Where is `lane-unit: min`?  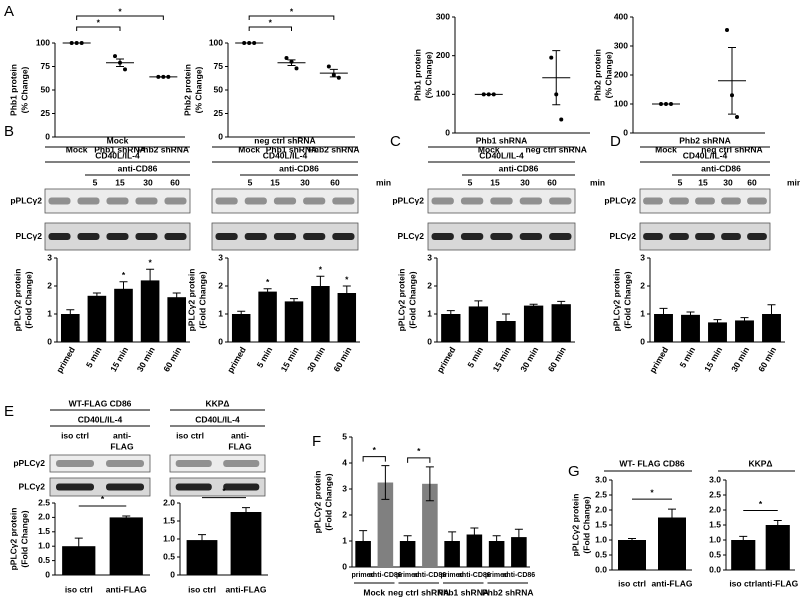
lane-unit: min is located at coordinates (793, 182).